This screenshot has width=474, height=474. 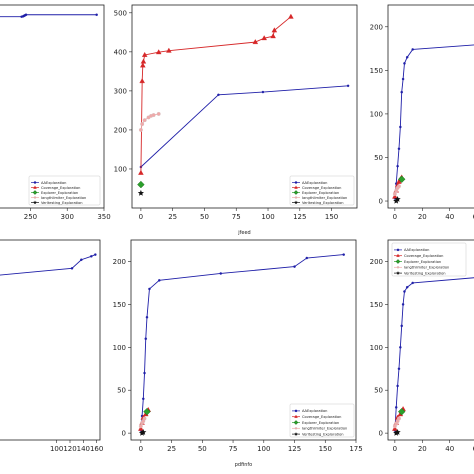 What do you see at coordinates (355, 449) in the screenshot?
I see `x-tick-label: 175` at bounding box center [355, 449].